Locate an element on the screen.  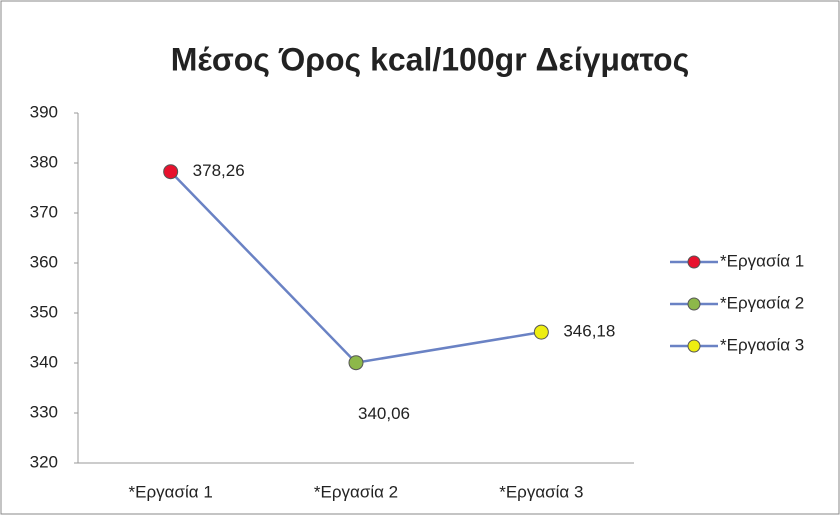
y-tick-label: 370 is located at coordinates (44, 211).